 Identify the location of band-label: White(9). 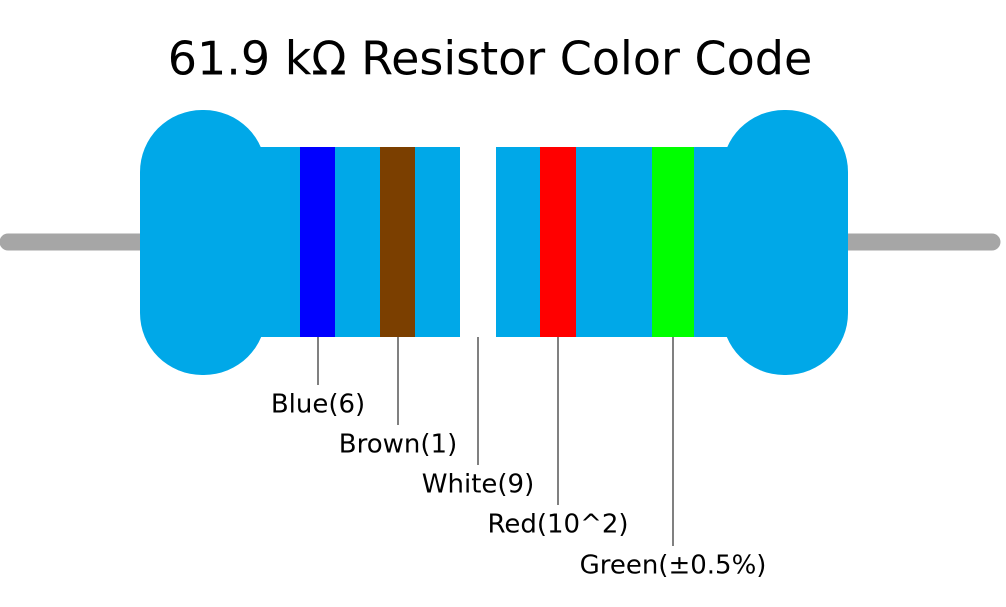
(478, 485).